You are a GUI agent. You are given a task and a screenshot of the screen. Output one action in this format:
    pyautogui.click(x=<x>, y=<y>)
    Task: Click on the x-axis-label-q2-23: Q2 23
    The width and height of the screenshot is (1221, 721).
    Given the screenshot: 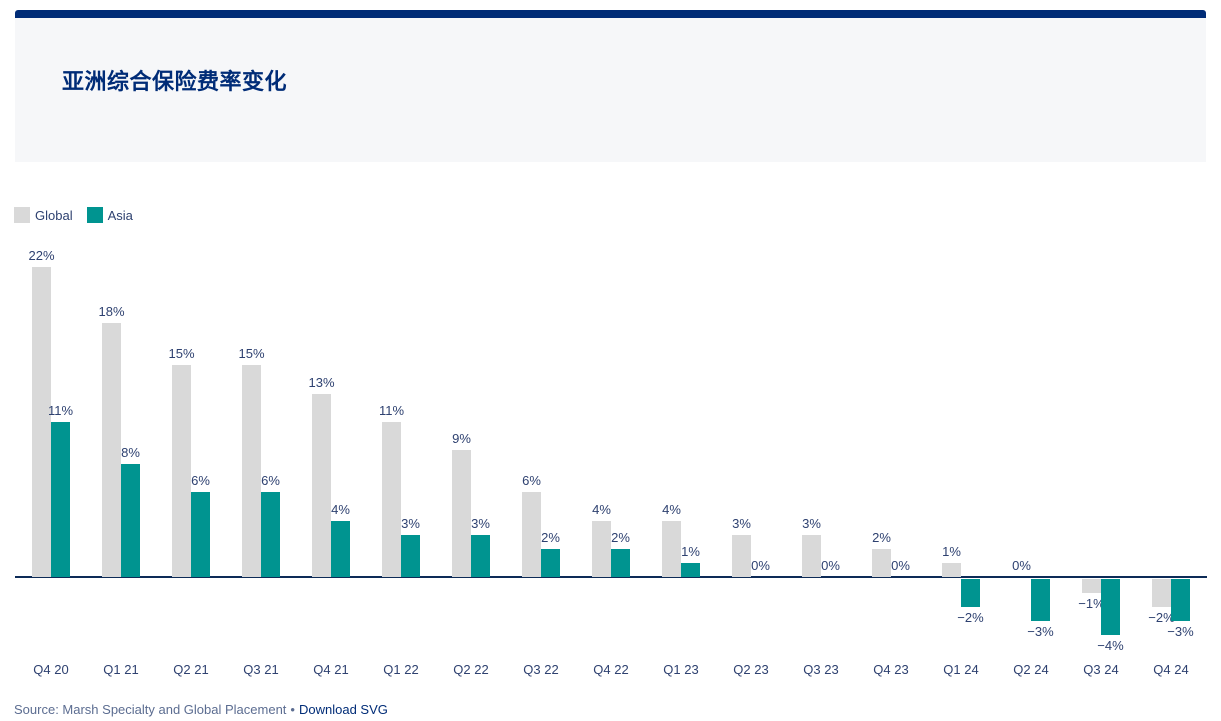 What is the action you would take?
    pyautogui.click(x=751, y=669)
    